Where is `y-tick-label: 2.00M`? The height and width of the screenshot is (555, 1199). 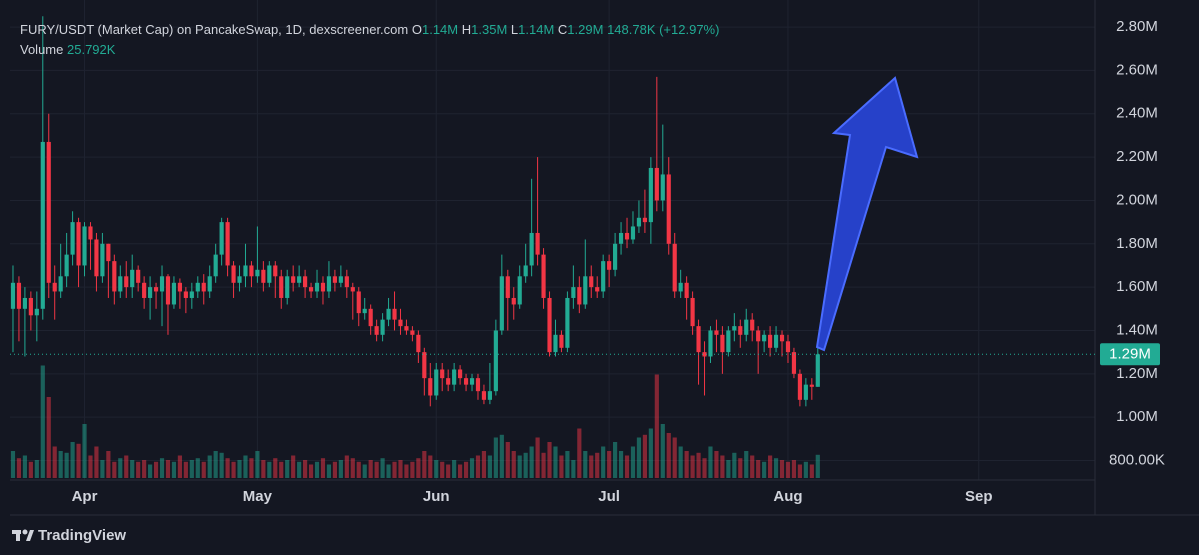 y-tick-label: 2.00M is located at coordinates (1137, 199).